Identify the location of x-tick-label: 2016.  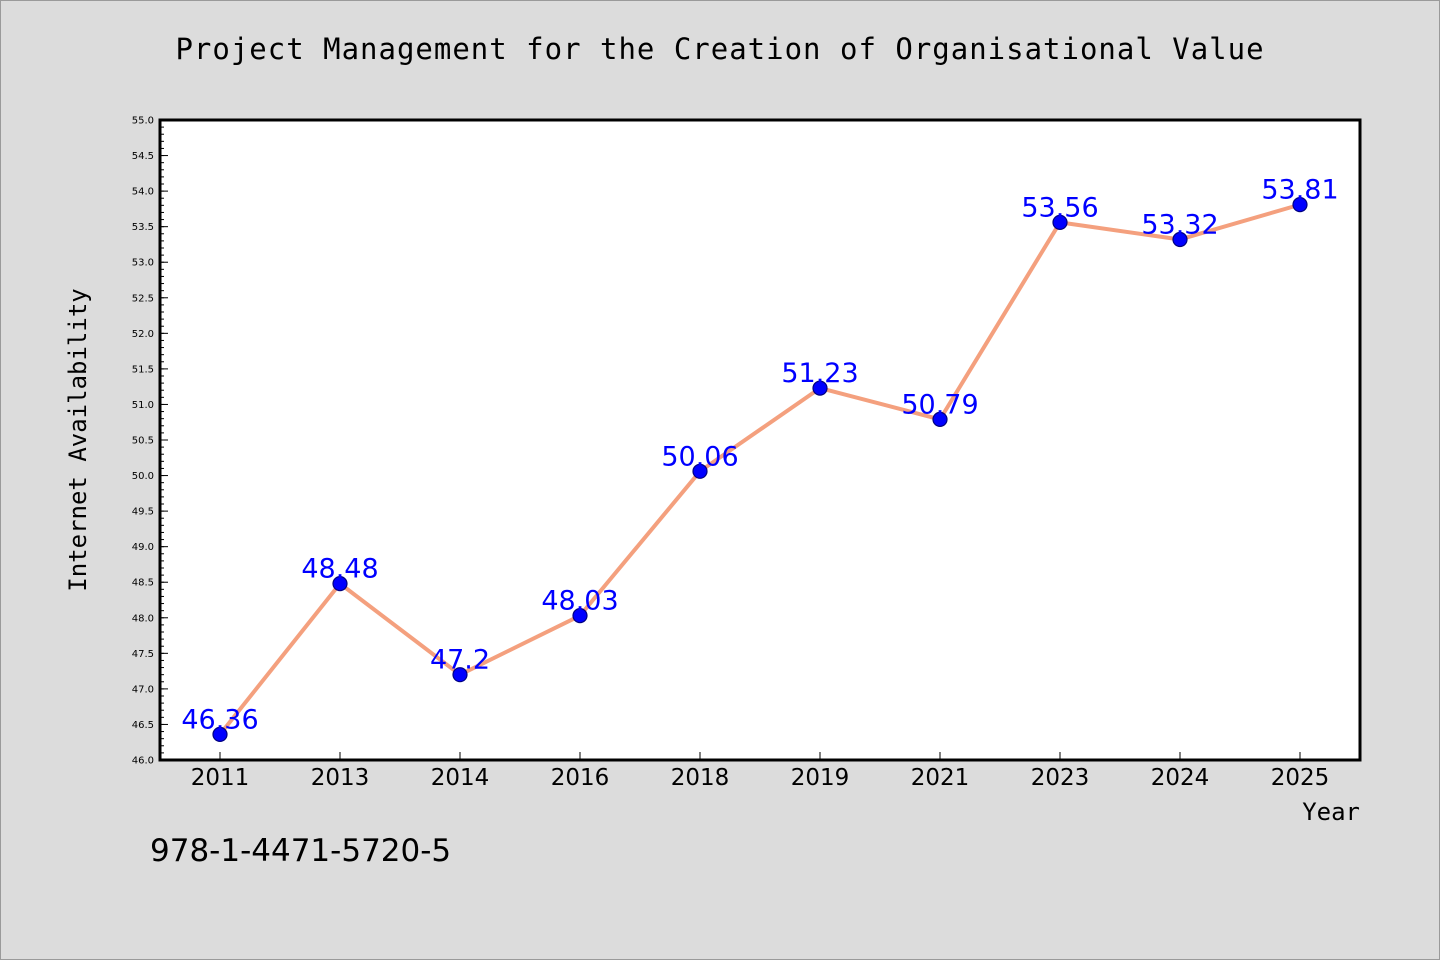
(580, 778).